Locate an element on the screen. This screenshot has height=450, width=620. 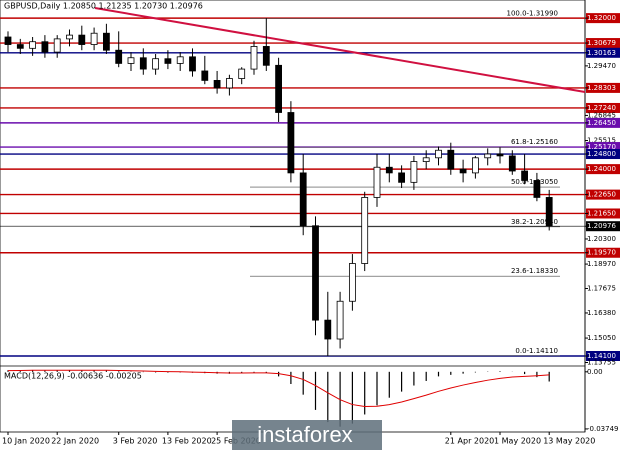
y-tick-label: 1.24000 is located at coordinates (601, 169).